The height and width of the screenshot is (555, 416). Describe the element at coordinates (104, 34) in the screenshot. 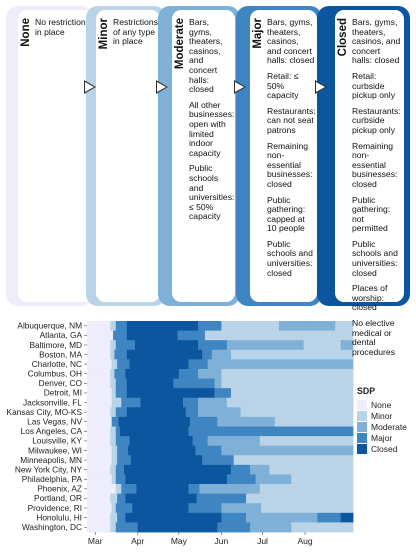

I see `level-name: Minor` at that location.